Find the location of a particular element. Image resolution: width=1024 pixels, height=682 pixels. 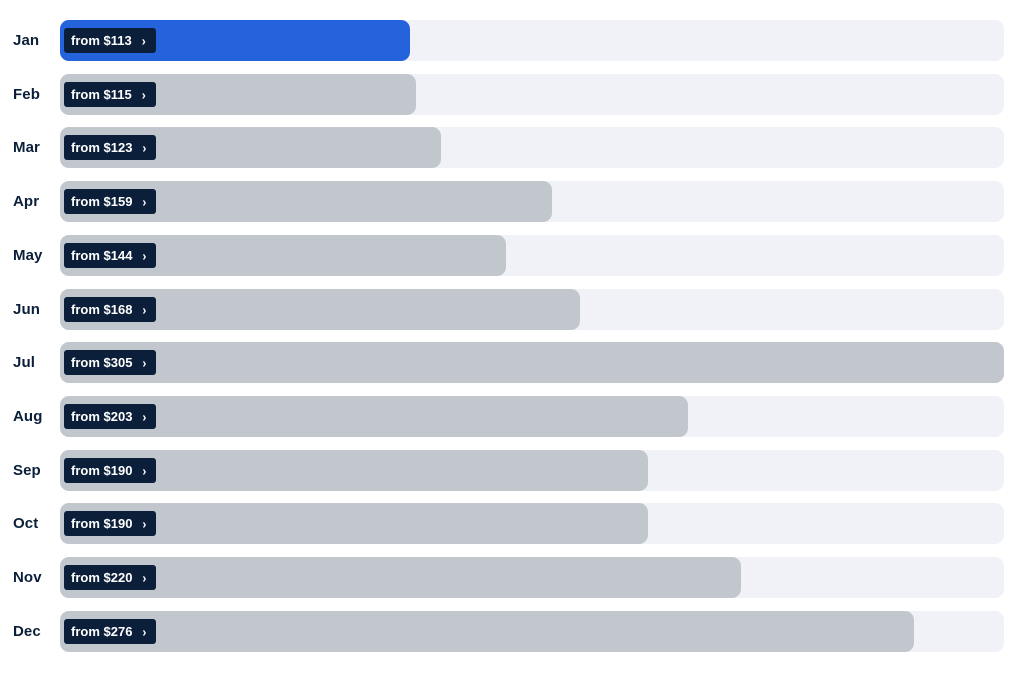

bar-track: from $220 › is located at coordinates (532, 577).